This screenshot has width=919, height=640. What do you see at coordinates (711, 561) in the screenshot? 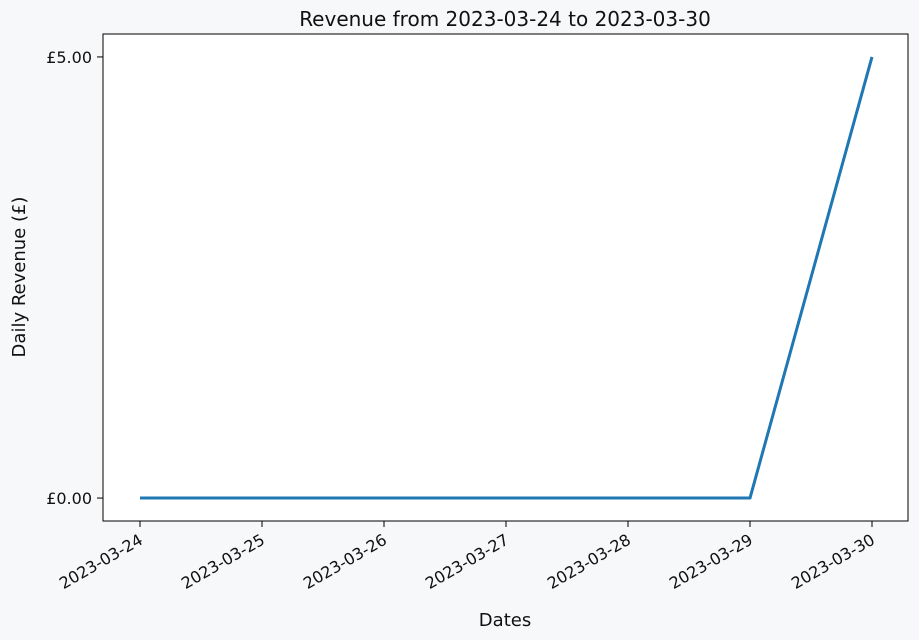
I see `x-tick-label: 2023-03-29` at bounding box center [711, 561].